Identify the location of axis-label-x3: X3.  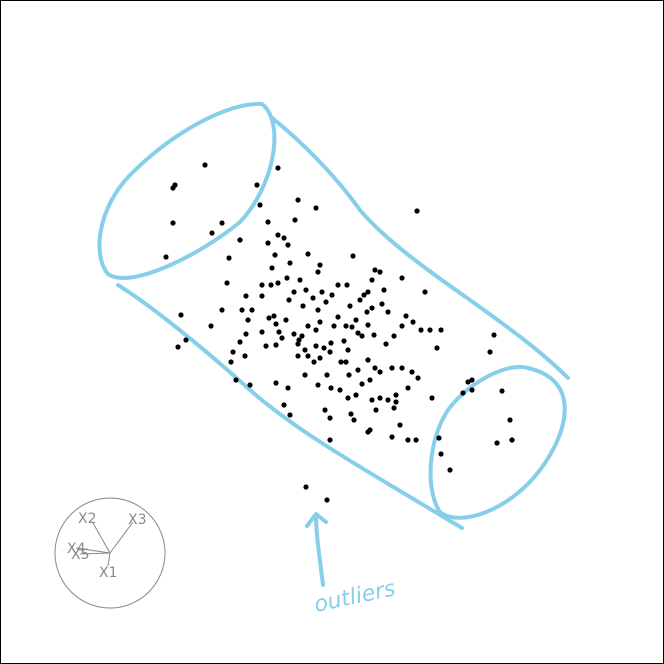
(137, 520).